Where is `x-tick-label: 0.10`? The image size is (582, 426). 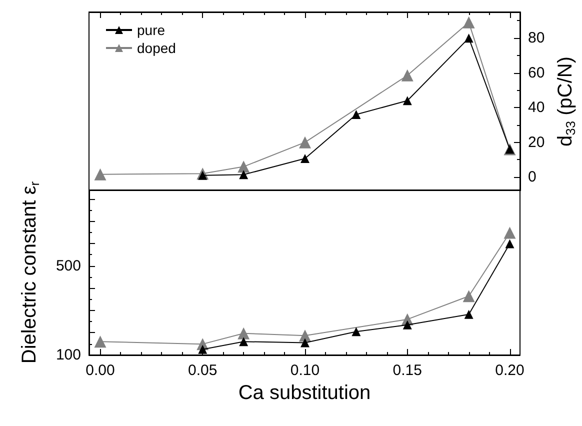
x-tick-label: 0.10 is located at coordinates (305, 370).